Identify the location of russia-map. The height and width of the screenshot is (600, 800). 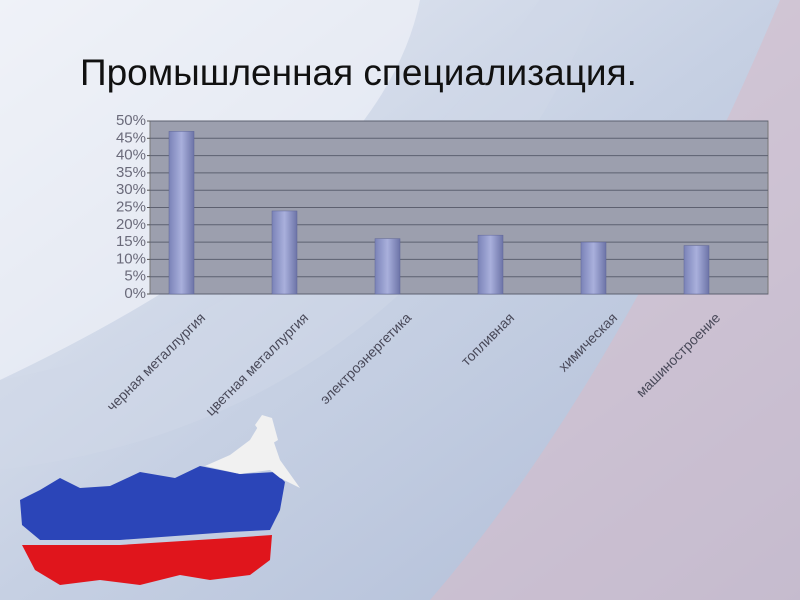
(160, 500).